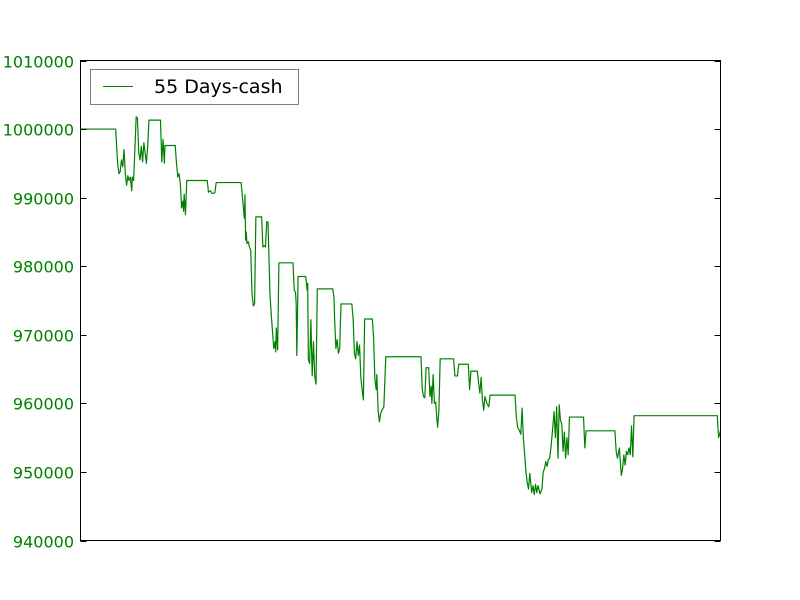  Describe the element at coordinates (38, 62) in the screenshot. I see `y-tick-label: 1010000` at that location.